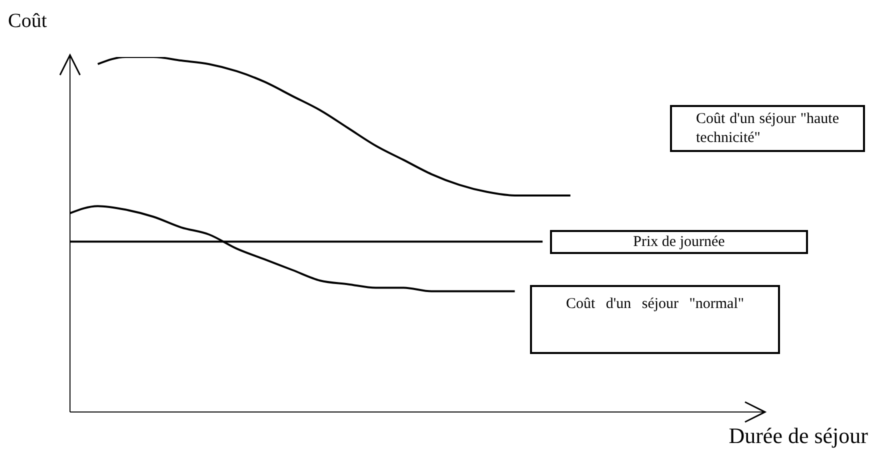 Image resolution: width=875 pixels, height=459 pixels. What do you see at coordinates (27, 21) in the screenshot?
I see `y-axis-title: Coût` at bounding box center [27, 21].